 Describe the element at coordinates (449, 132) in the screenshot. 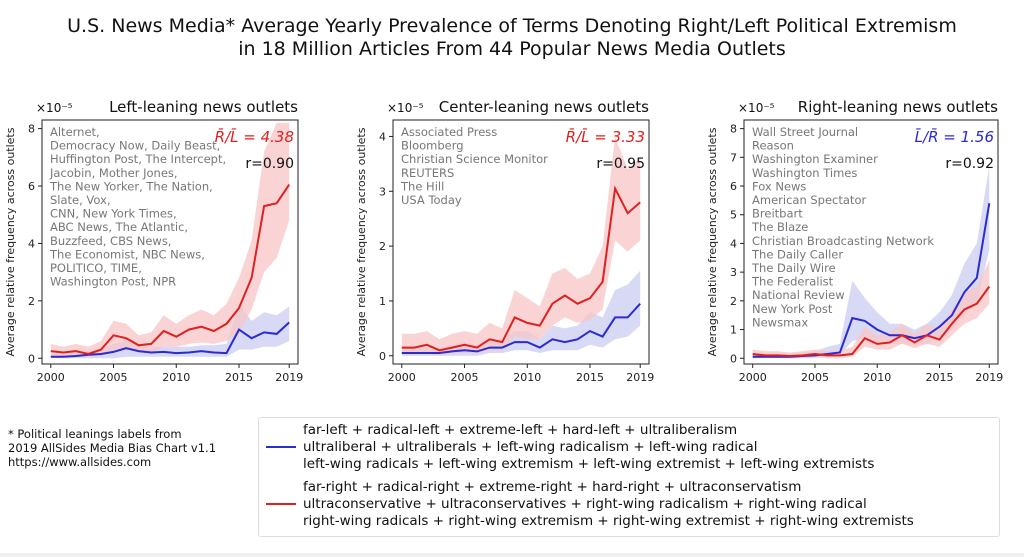

I see `outlet-name: Associated Press` at that location.